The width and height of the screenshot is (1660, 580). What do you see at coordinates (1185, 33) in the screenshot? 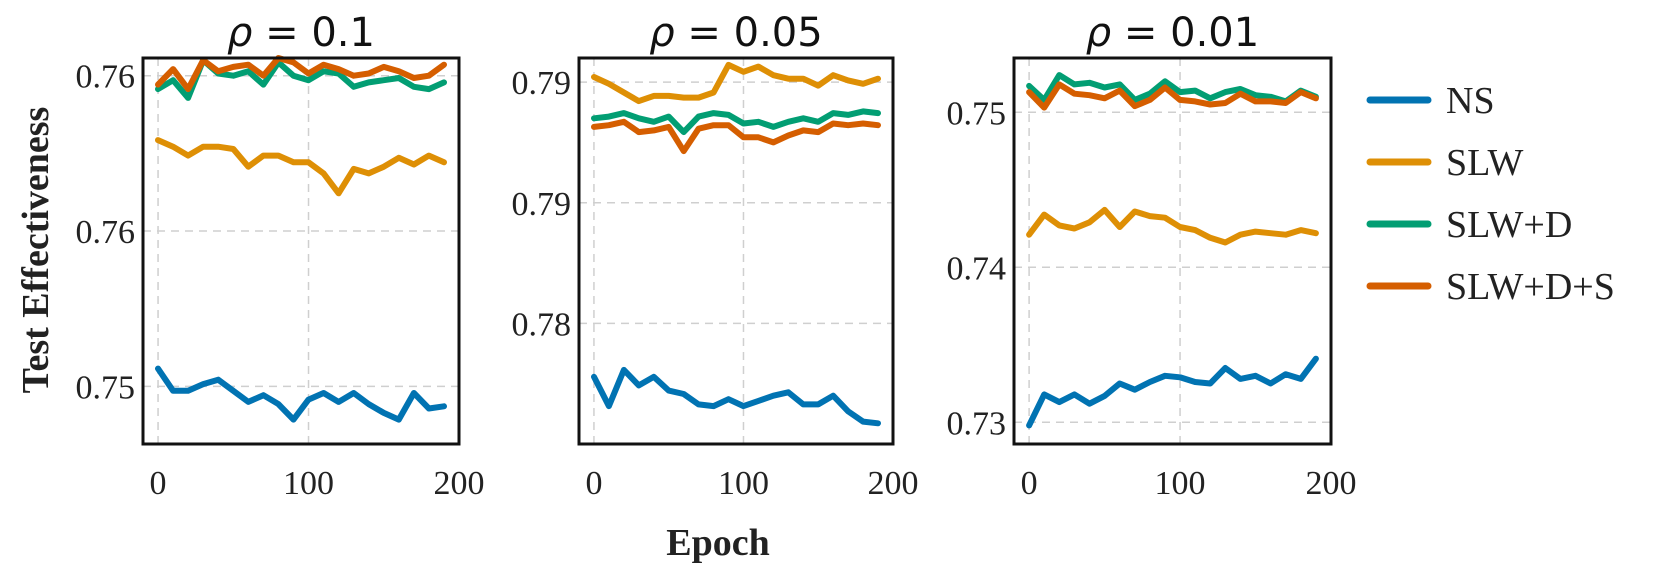
I see `title-value: = 0.01` at bounding box center [1185, 33].